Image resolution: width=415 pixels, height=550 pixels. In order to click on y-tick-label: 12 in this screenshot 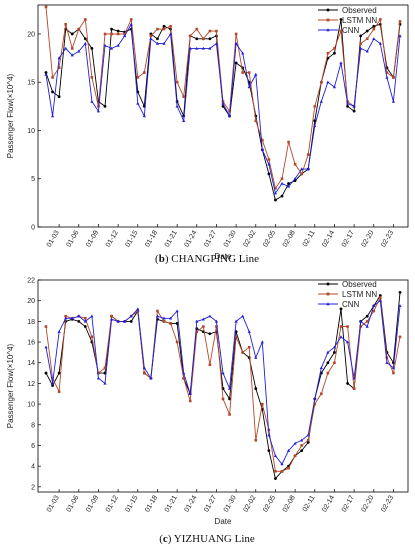, I will do `click(31, 384)`.